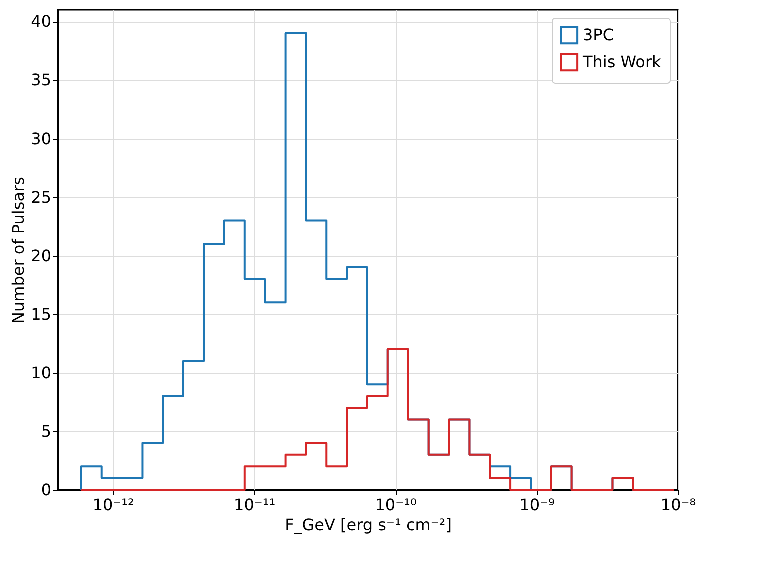 The height and width of the screenshot is (576, 776). I want to click on legend-label: 3PC, so click(598, 35).